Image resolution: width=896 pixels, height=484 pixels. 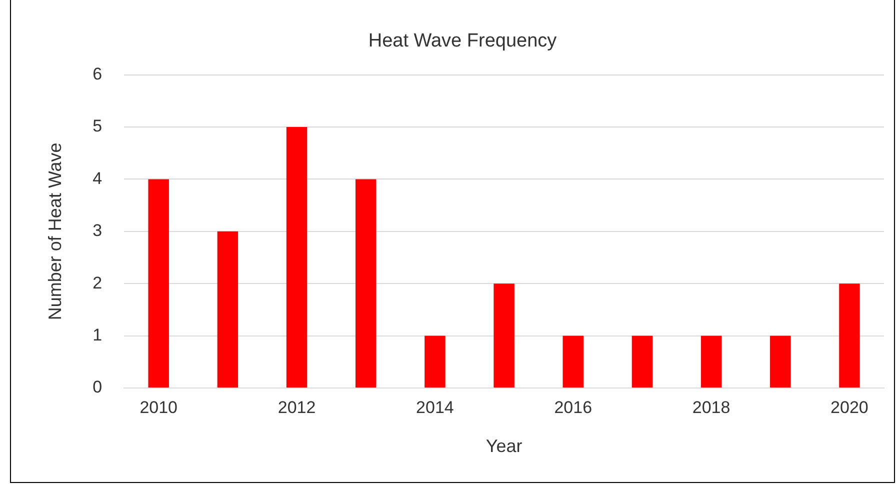 I want to click on y-axis-title: Number of Heat Wave, so click(x=54, y=231).